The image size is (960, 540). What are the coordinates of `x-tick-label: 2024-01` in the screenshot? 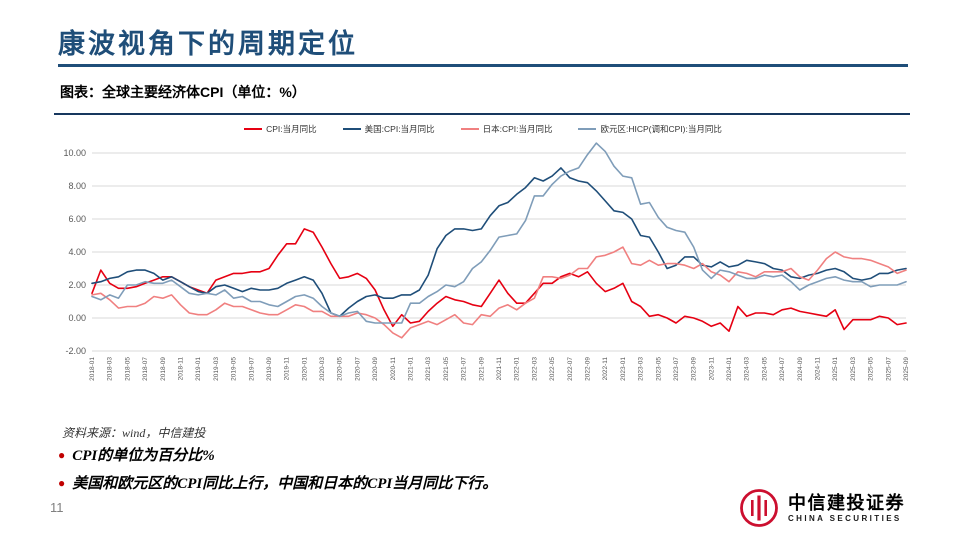 It's located at (729, 369).